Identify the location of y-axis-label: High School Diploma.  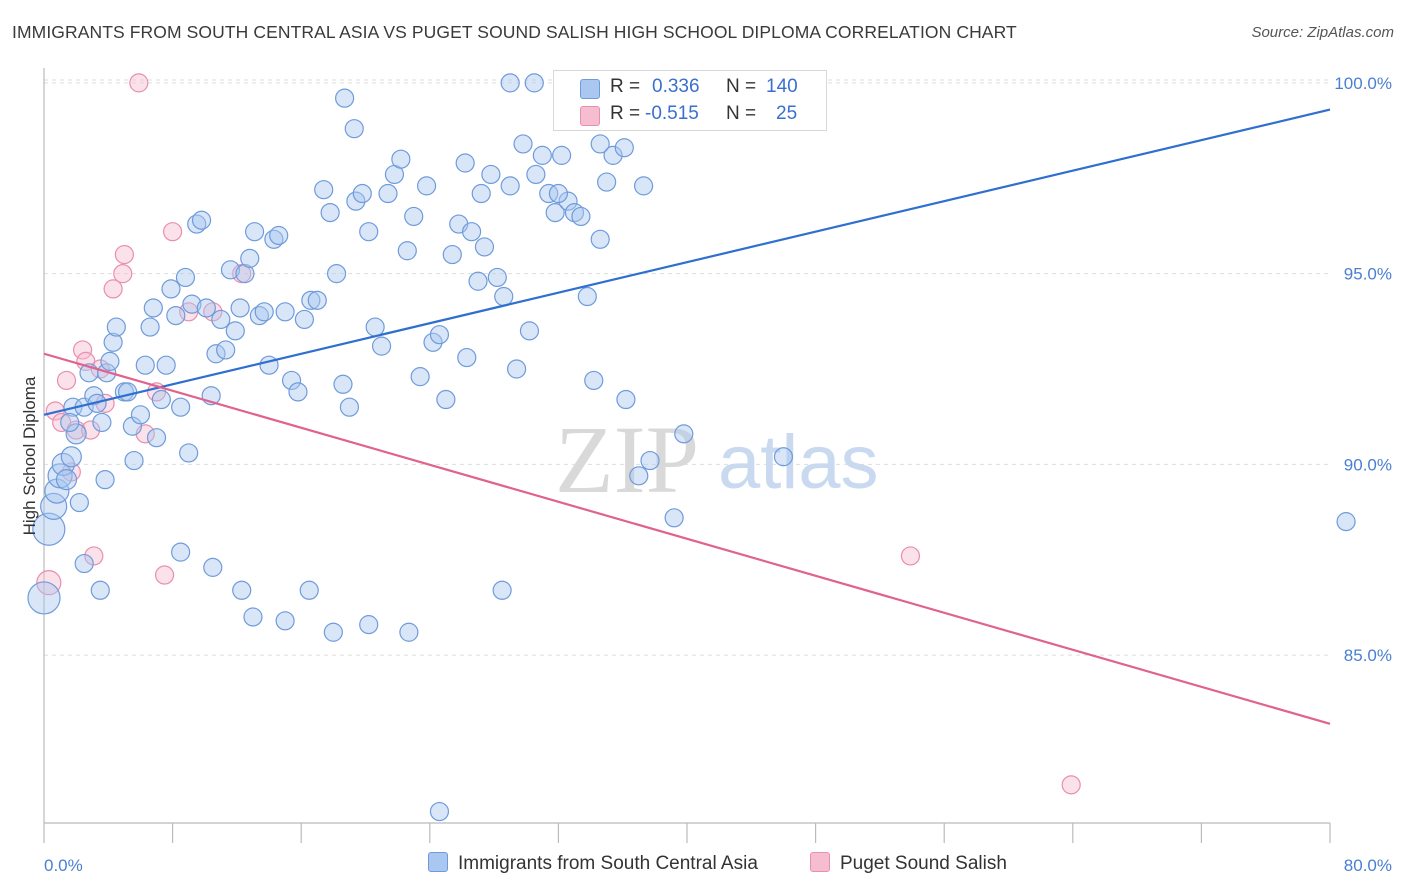
(29, 455).